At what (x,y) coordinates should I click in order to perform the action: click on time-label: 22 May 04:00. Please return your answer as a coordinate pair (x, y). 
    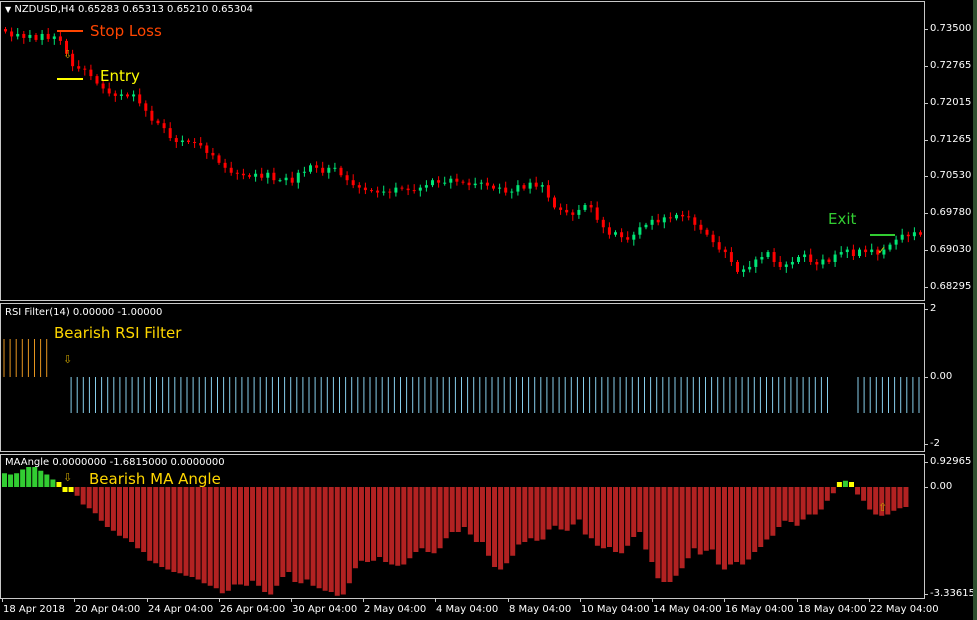
    Looking at the image, I should click on (904, 609).